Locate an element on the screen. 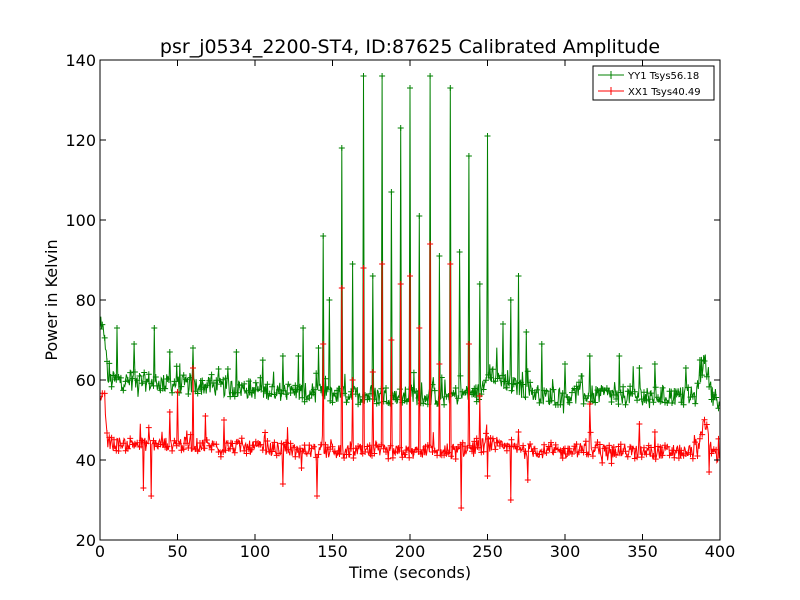  x-tick-label: 400 is located at coordinates (720, 551).